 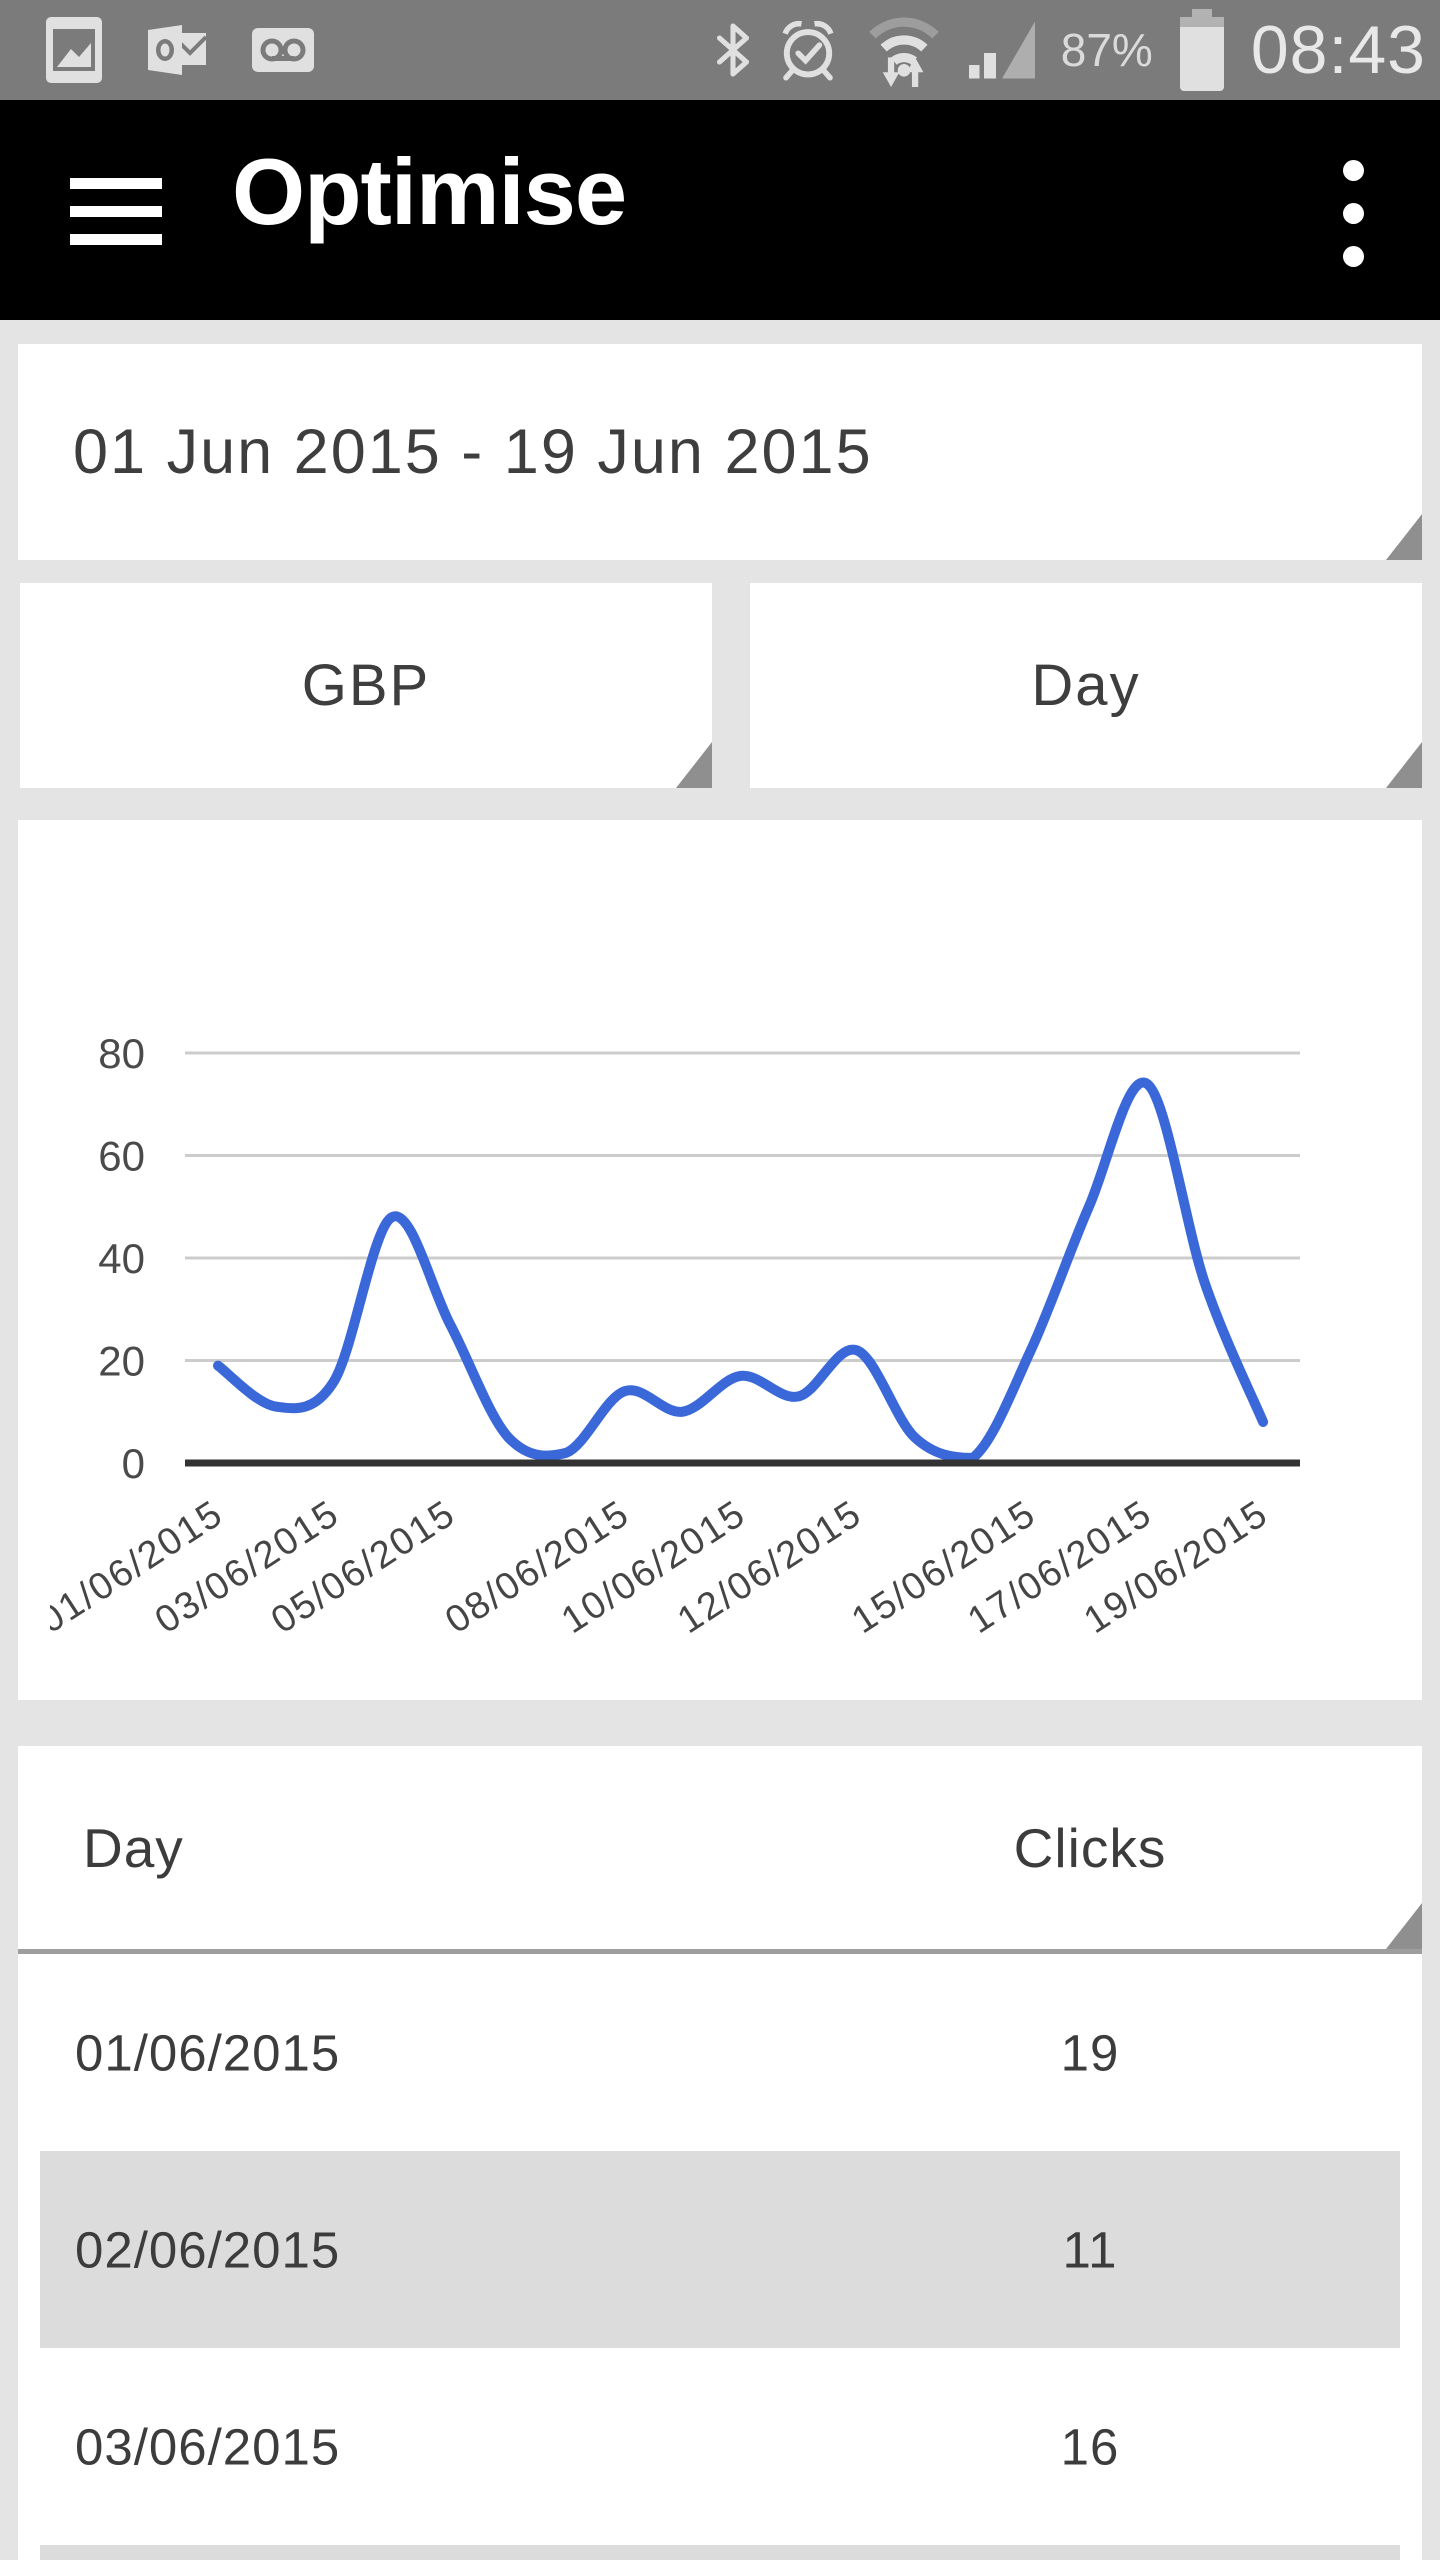 I want to click on table-row: 02/06/2015 11, so click(x=720, y=2249).